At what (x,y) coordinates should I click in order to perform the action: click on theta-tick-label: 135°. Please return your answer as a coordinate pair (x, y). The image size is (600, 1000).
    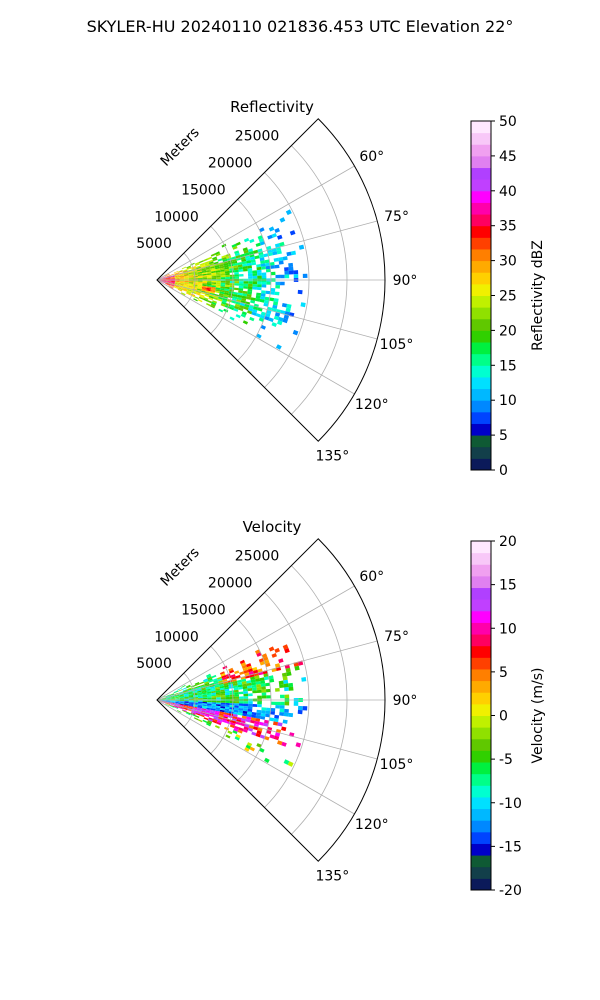
    Looking at the image, I should click on (332, 456).